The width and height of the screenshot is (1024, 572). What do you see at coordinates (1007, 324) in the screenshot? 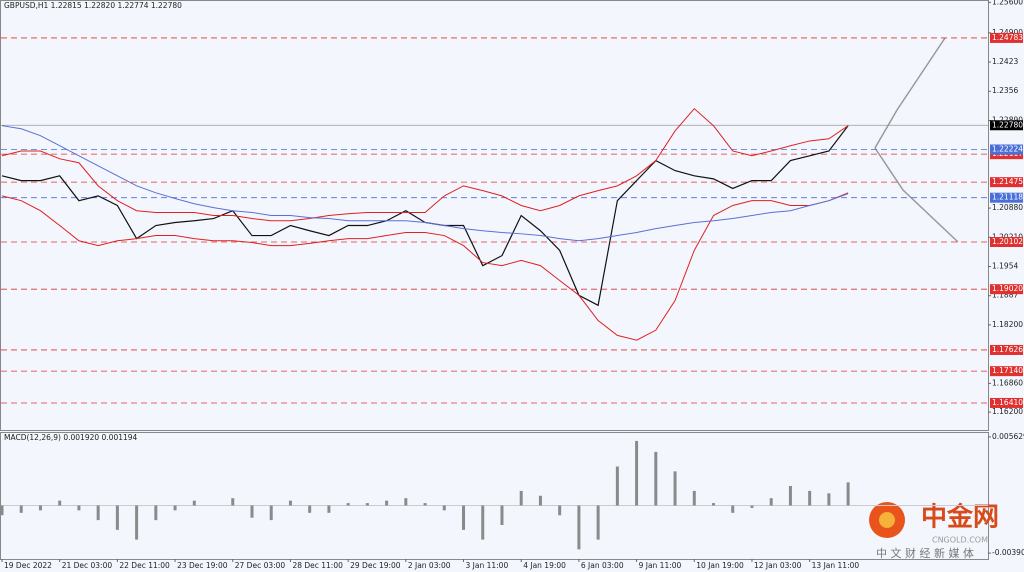
I see `y-tick-label: 1.18200` at bounding box center [1007, 324].